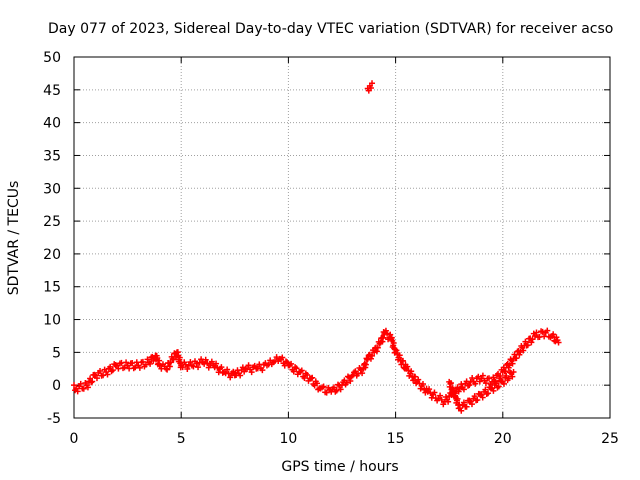 This screenshot has height=480, width=640. What do you see at coordinates (288, 439) in the screenshot?
I see `x-tick-label: 10` at bounding box center [288, 439].